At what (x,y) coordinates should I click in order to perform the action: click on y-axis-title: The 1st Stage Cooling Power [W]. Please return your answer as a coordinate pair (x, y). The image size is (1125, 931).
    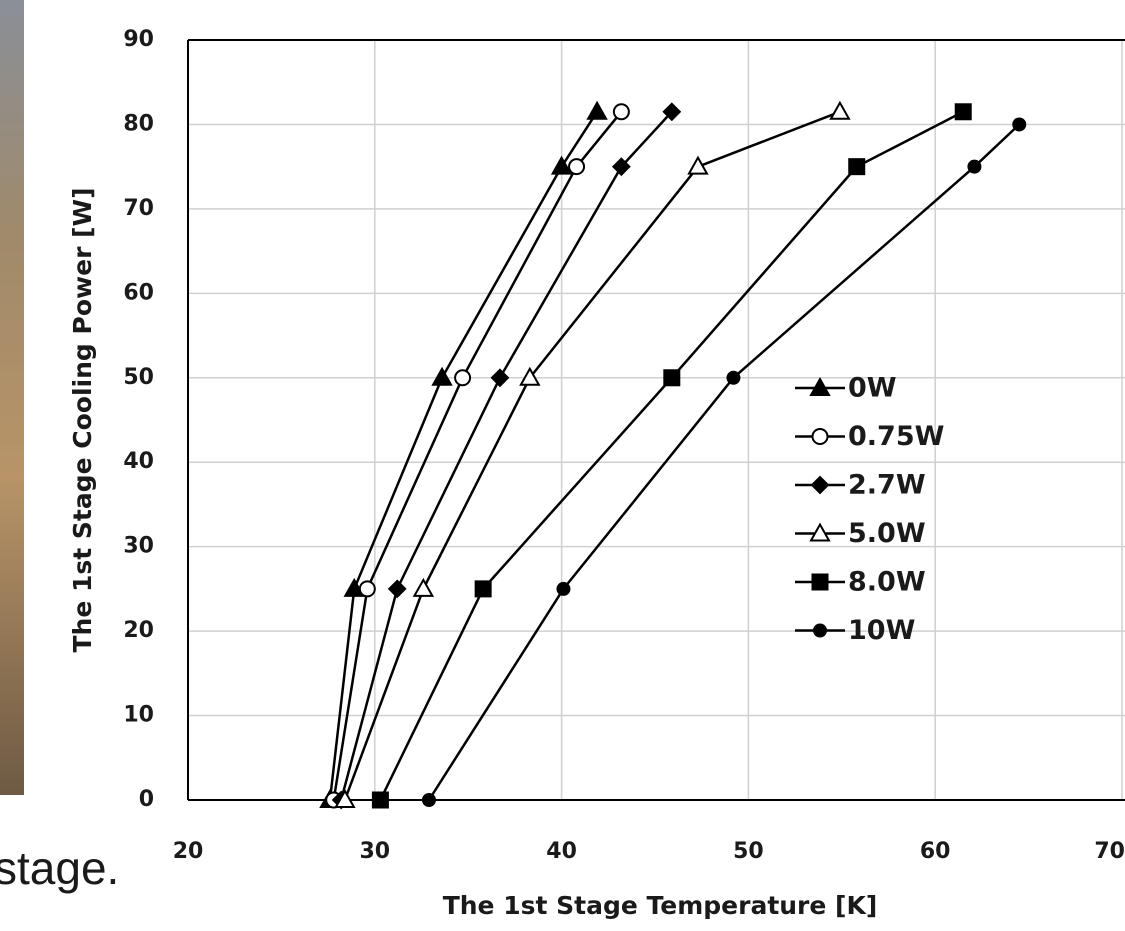
    Looking at the image, I should click on (82, 419).